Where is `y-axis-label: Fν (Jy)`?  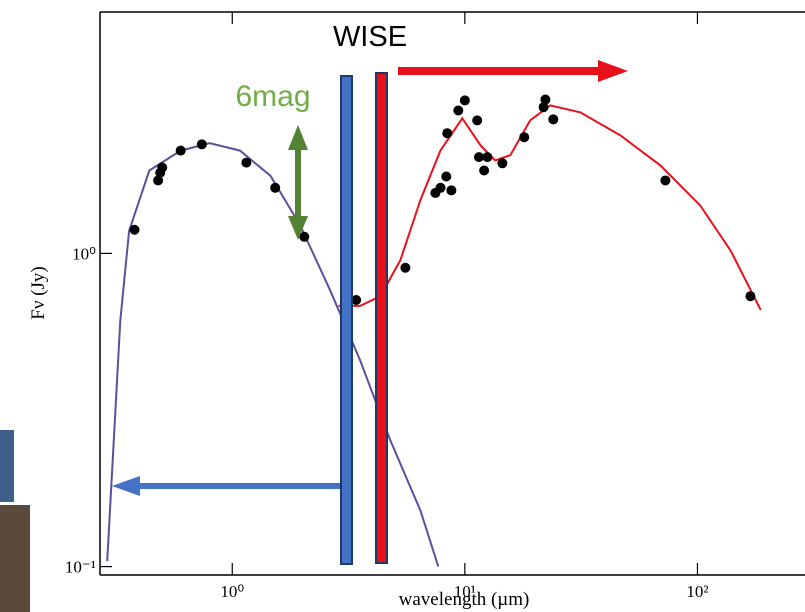
y-axis-label: Fν (Jy) is located at coordinates (38, 292).